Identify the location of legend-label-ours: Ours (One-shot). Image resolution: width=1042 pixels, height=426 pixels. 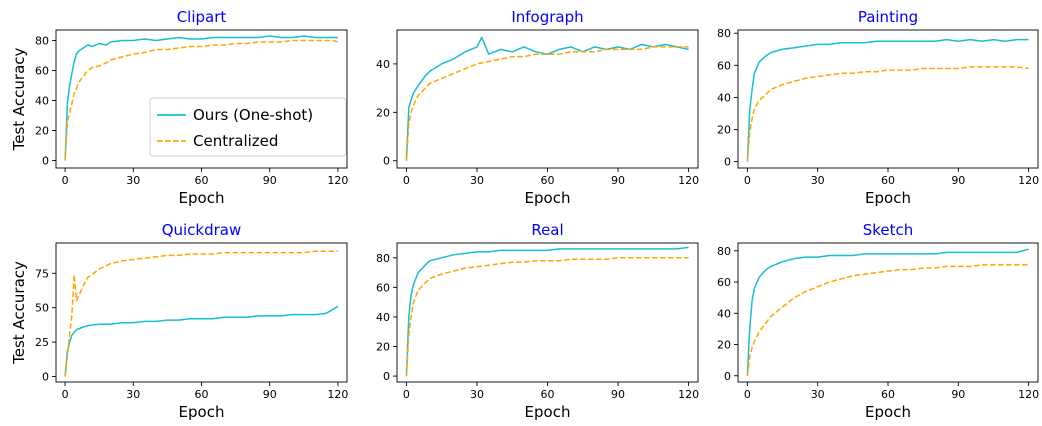
(253, 115).